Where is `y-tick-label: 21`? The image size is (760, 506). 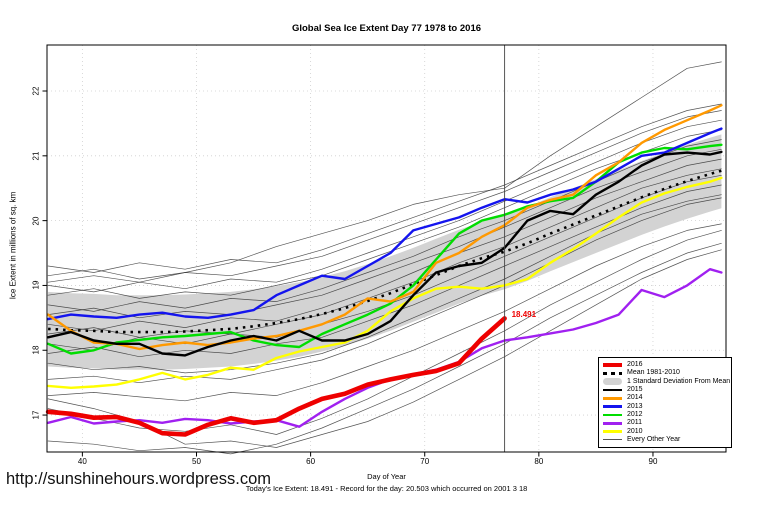
y-tick-label: 21 is located at coordinates (36, 156).